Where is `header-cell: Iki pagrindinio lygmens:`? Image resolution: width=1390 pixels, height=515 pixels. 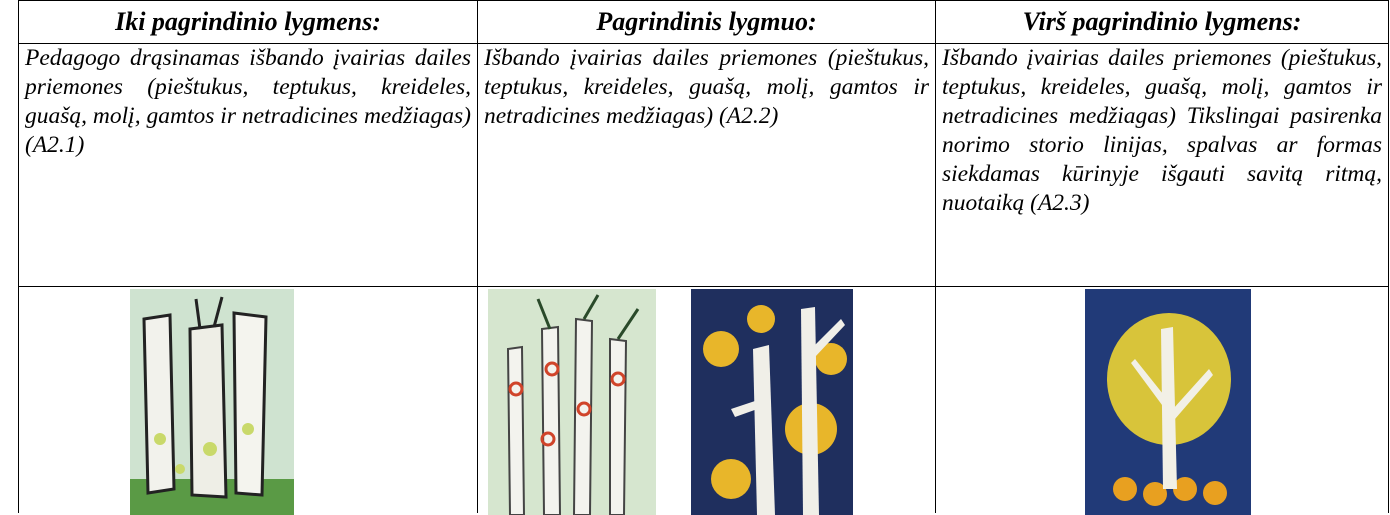 header-cell: Iki pagrindinio lygmens: is located at coordinates (248, 22).